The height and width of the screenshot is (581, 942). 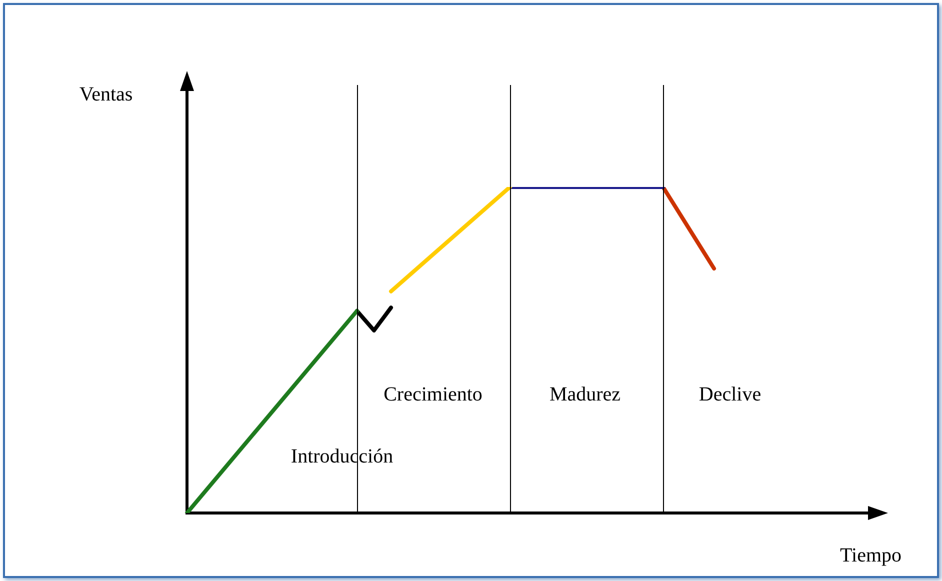 What do you see at coordinates (871, 555) in the screenshot?
I see `x-axis-title: Tiempo` at bounding box center [871, 555].